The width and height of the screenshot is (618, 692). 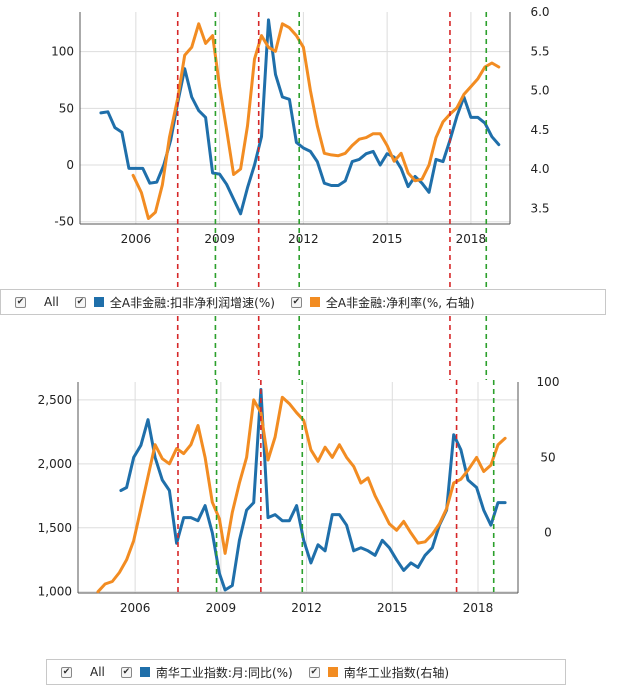 What do you see at coordinates (62, 52) in the screenshot?
I see `y-left-tick-label: 100` at bounding box center [62, 52].